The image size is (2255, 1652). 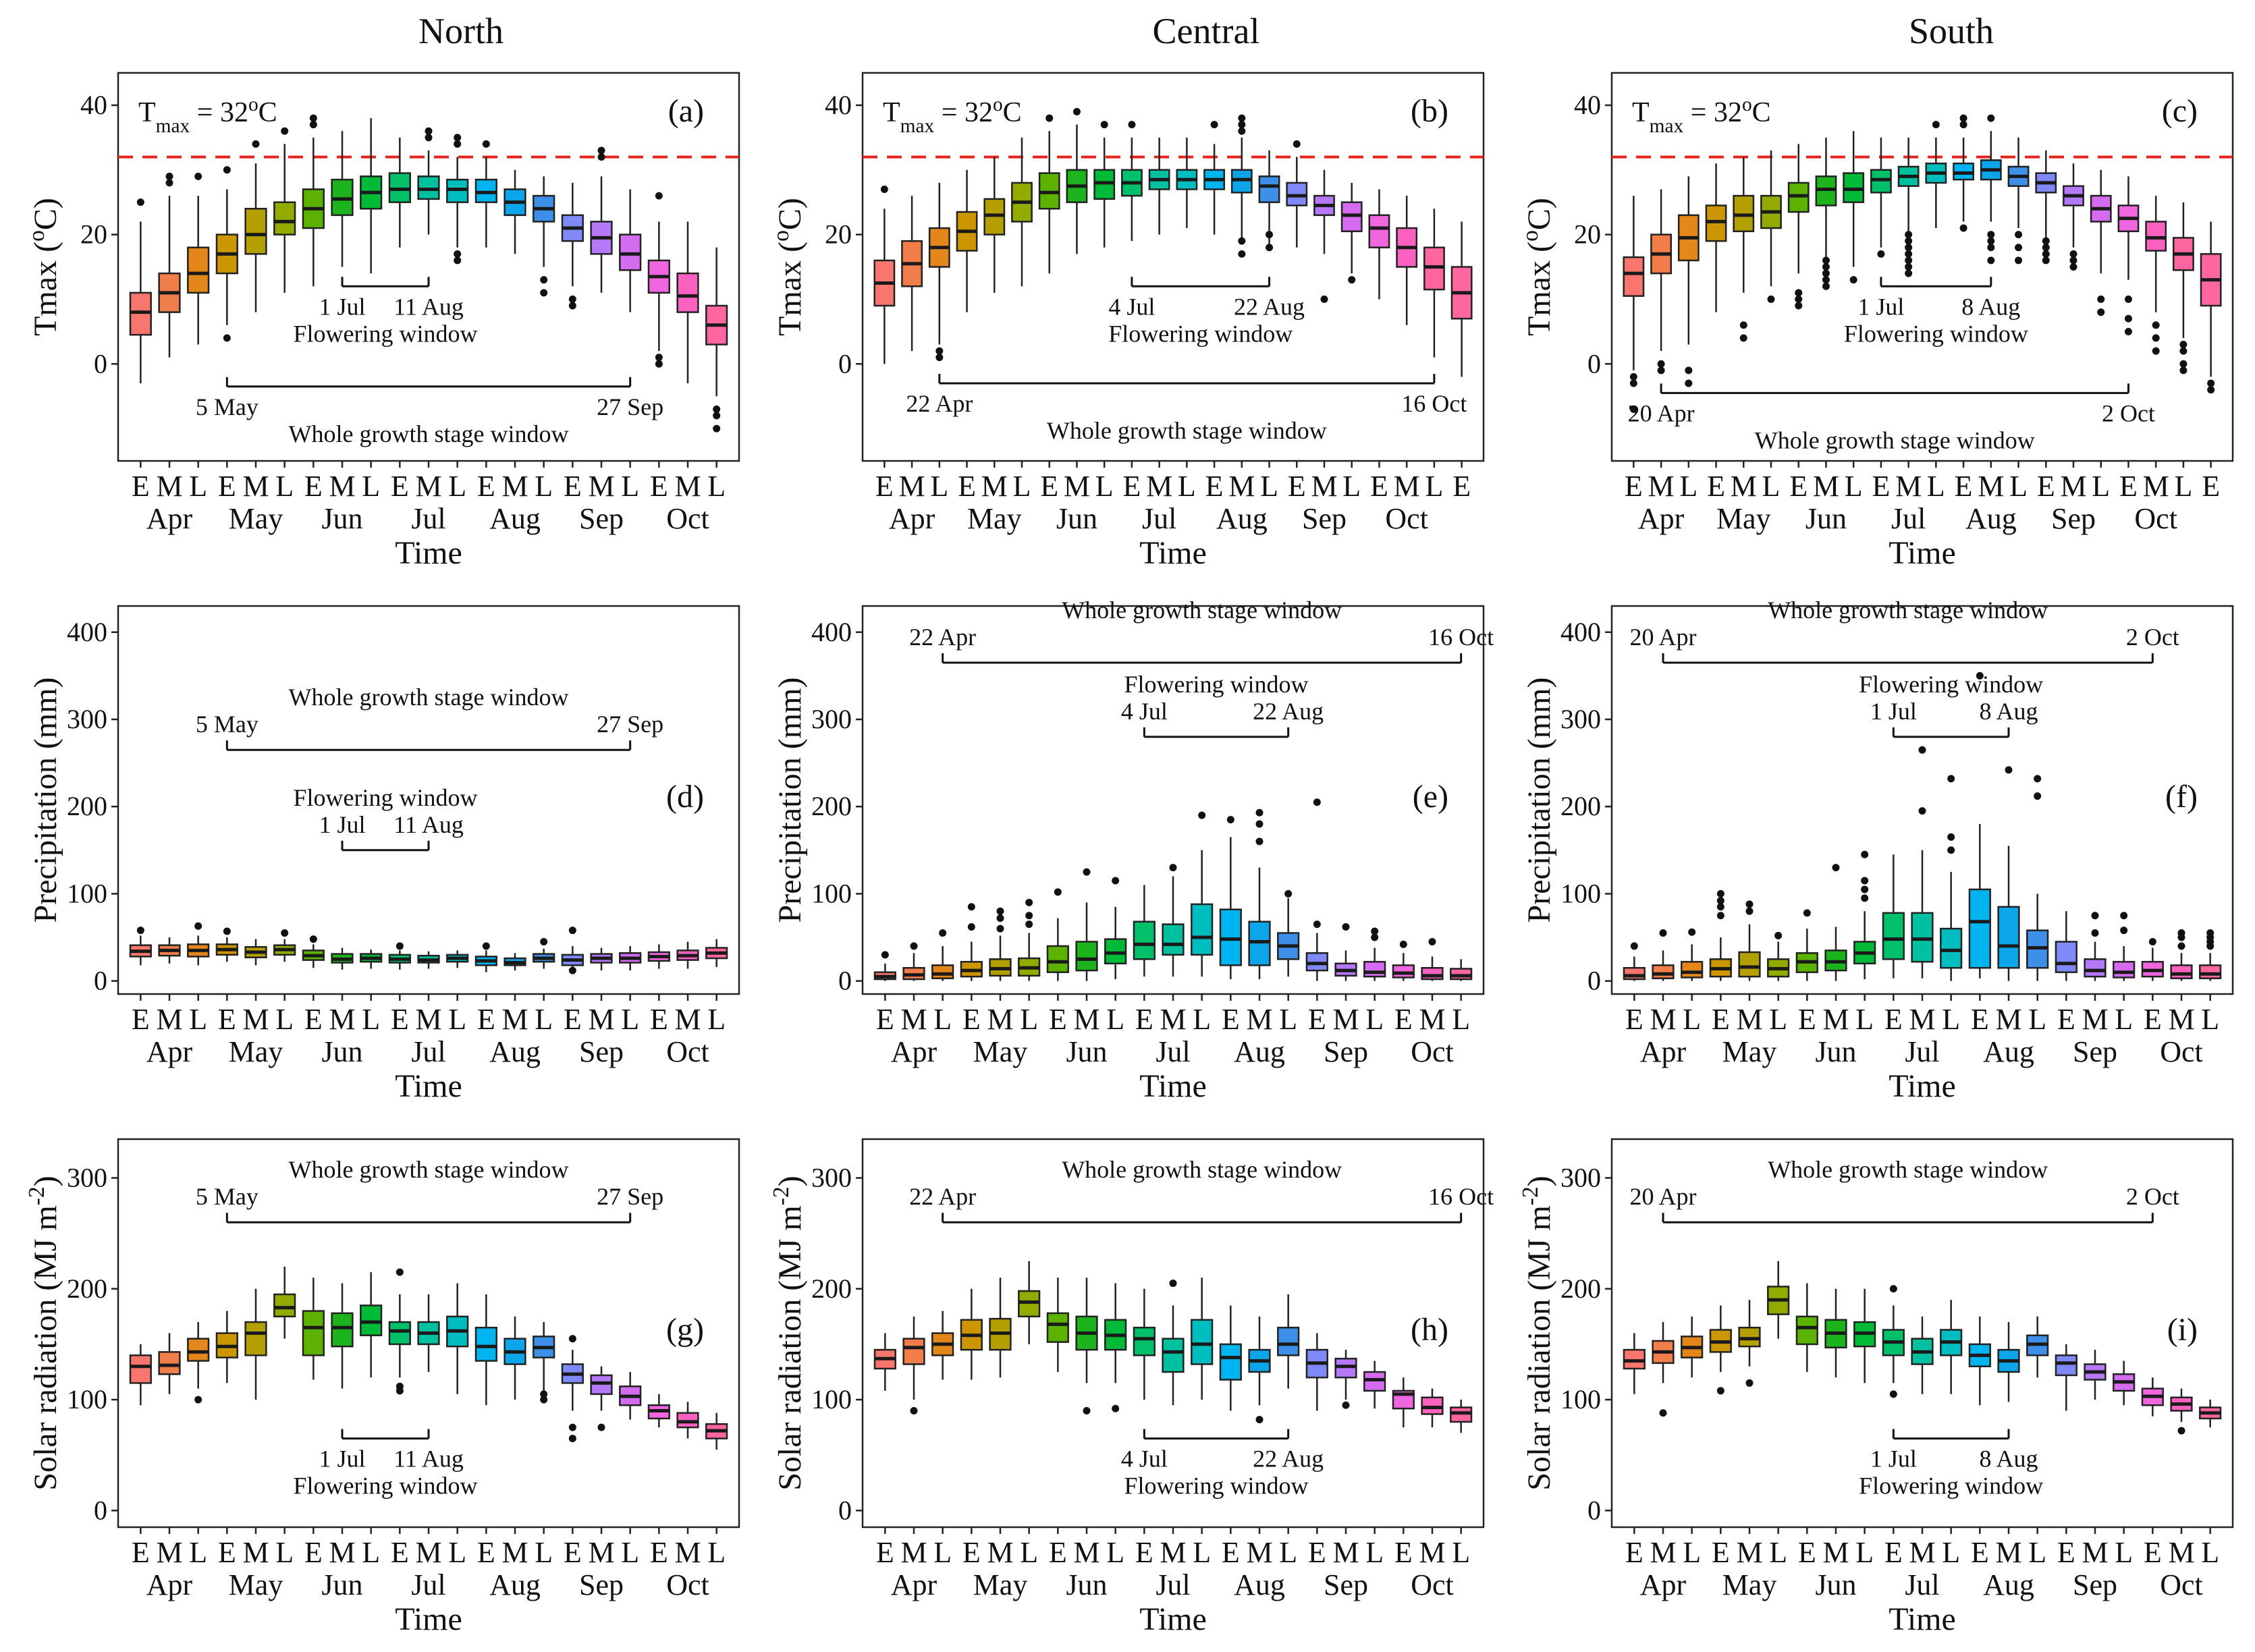 What do you see at coordinates (87, 1178) in the screenshot?
I see `y-tick-label: 300` at bounding box center [87, 1178].